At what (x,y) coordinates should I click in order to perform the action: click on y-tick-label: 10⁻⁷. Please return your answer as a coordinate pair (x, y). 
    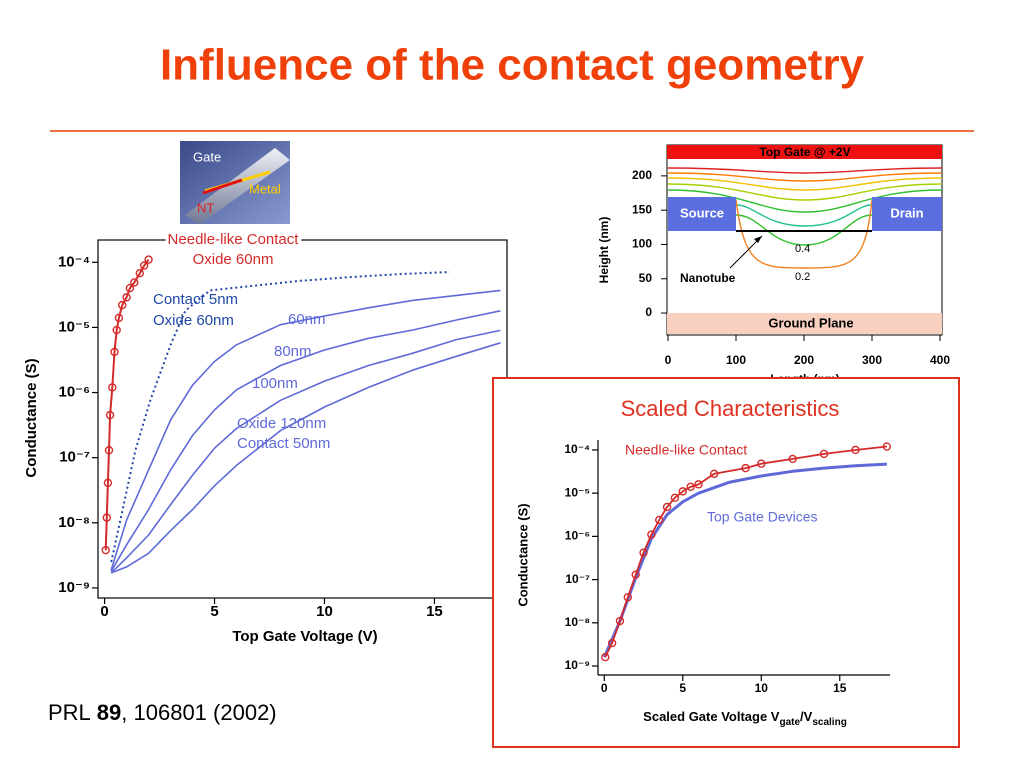
    Looking at the image, I should click on (577, 579).